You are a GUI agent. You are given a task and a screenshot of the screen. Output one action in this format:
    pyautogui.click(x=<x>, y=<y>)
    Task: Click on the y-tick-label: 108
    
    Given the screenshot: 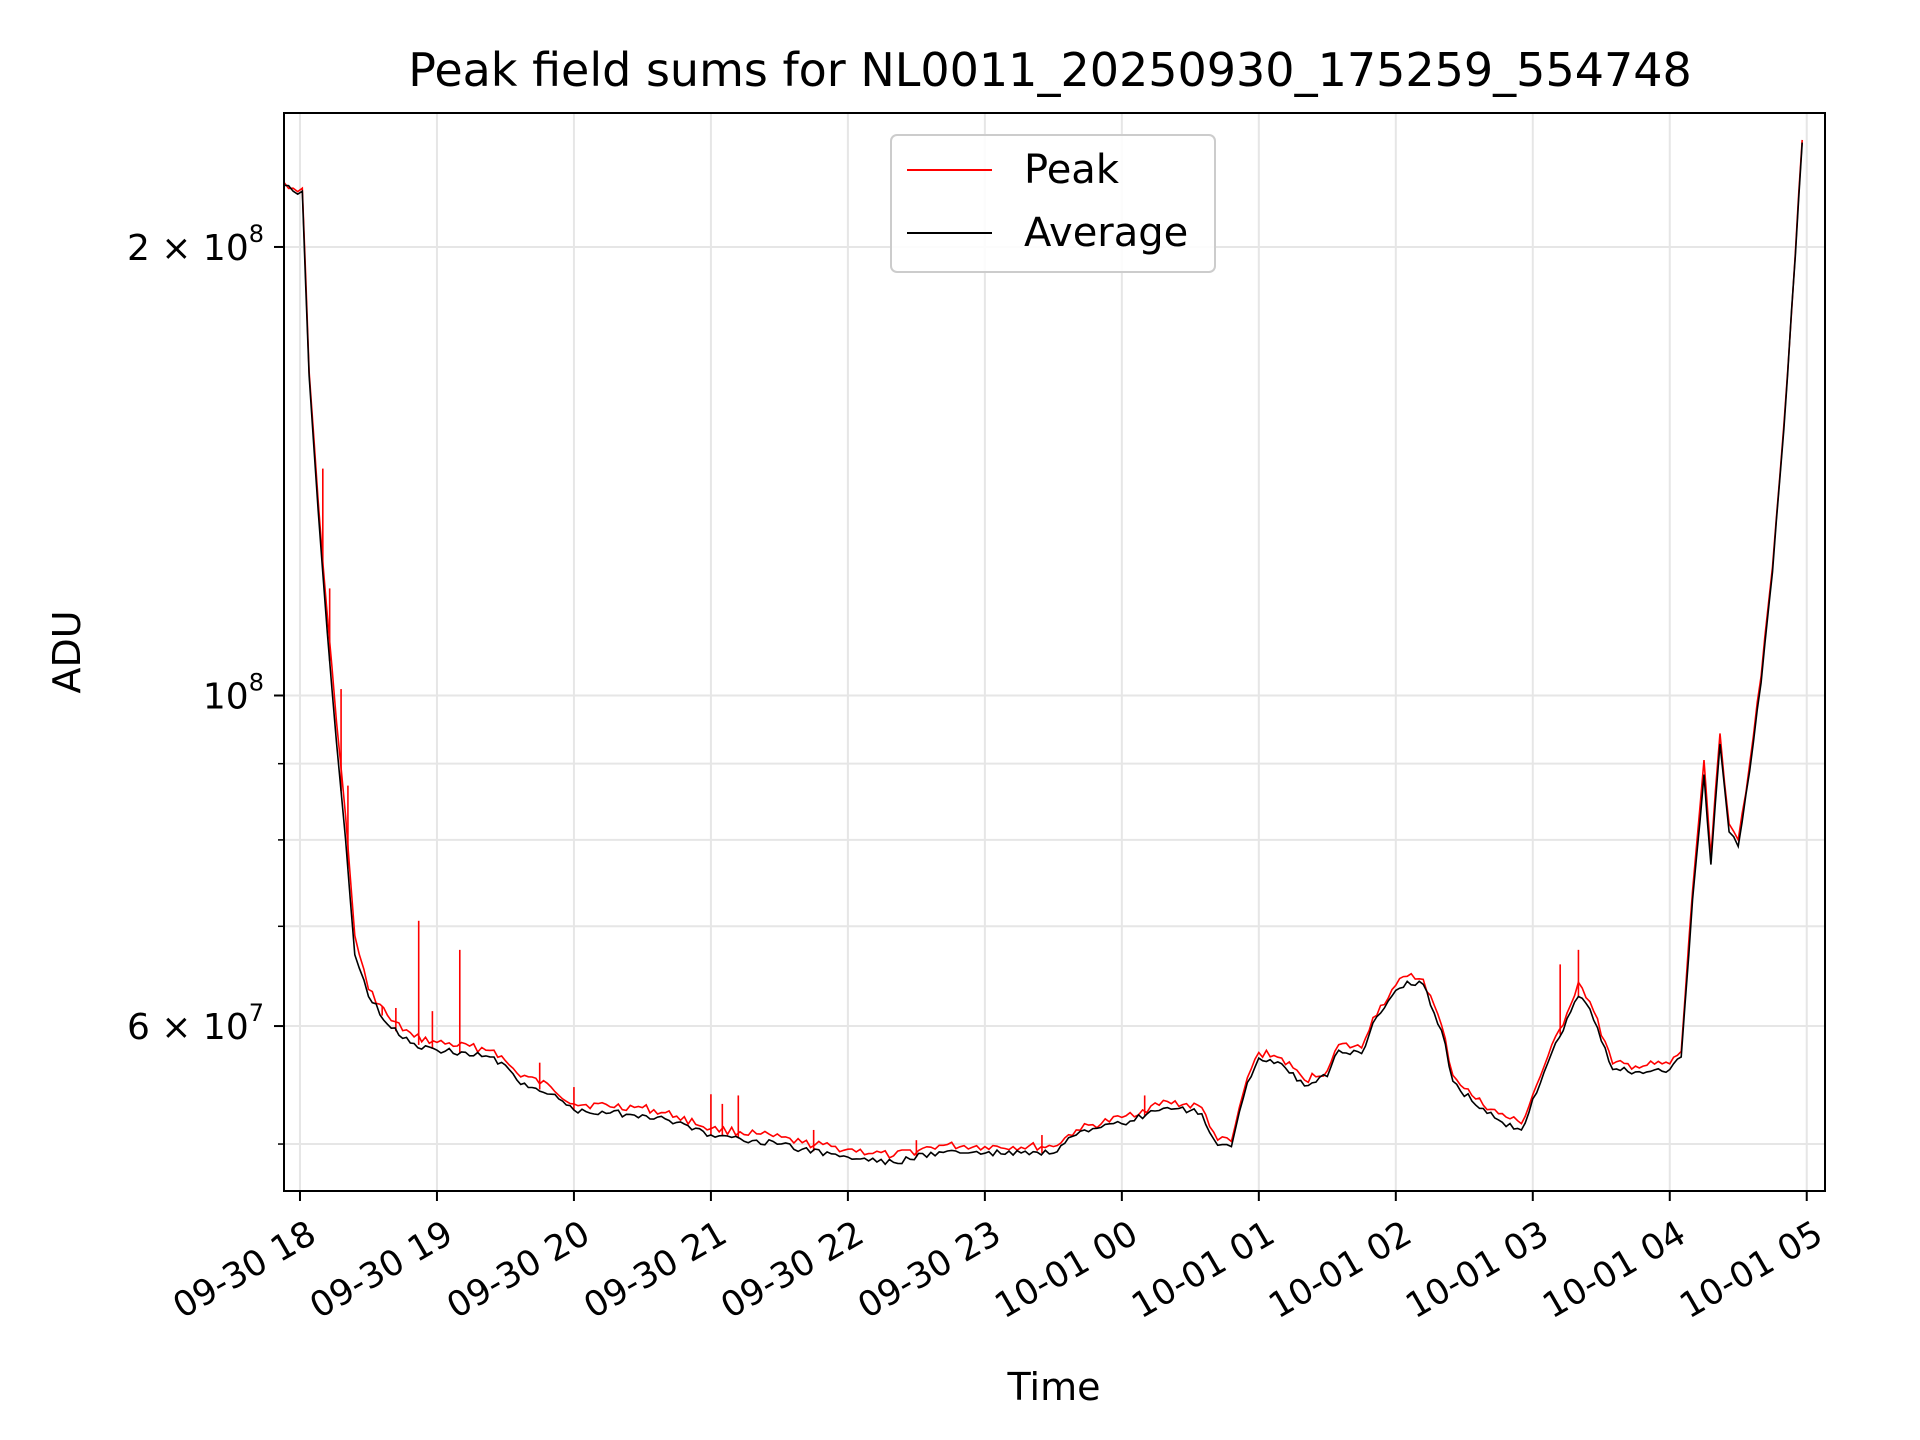 What is the action you would take?
    pyautogui.click(x=233, y=692)
    